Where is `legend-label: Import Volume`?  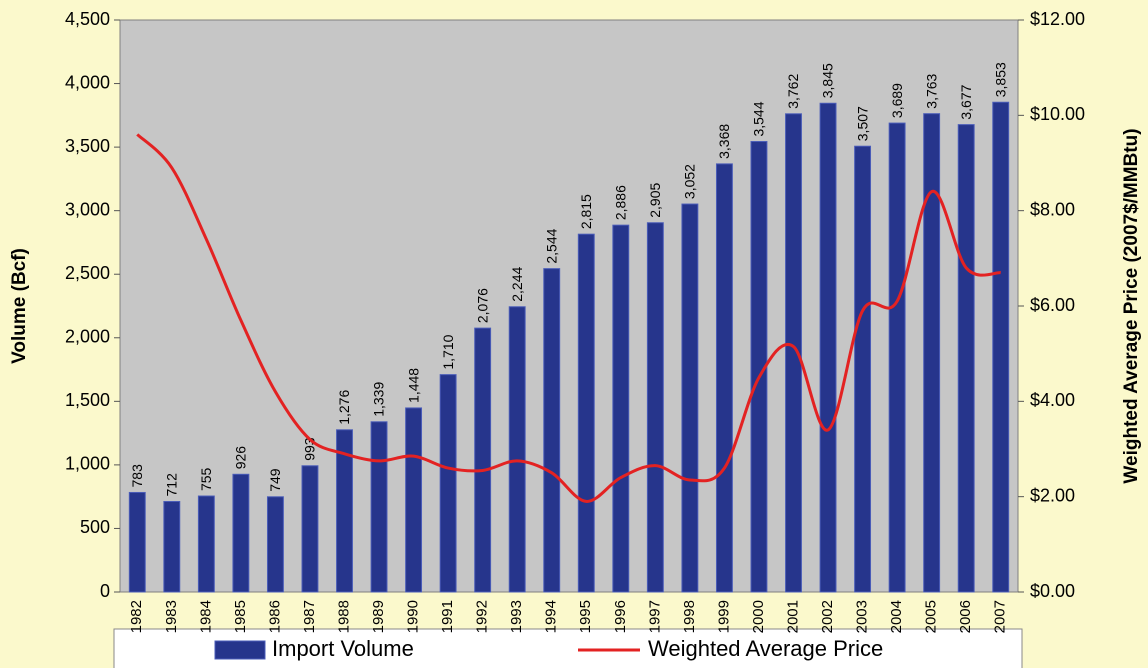
legend-label: Import Volume is located at coordinates (343, 648).